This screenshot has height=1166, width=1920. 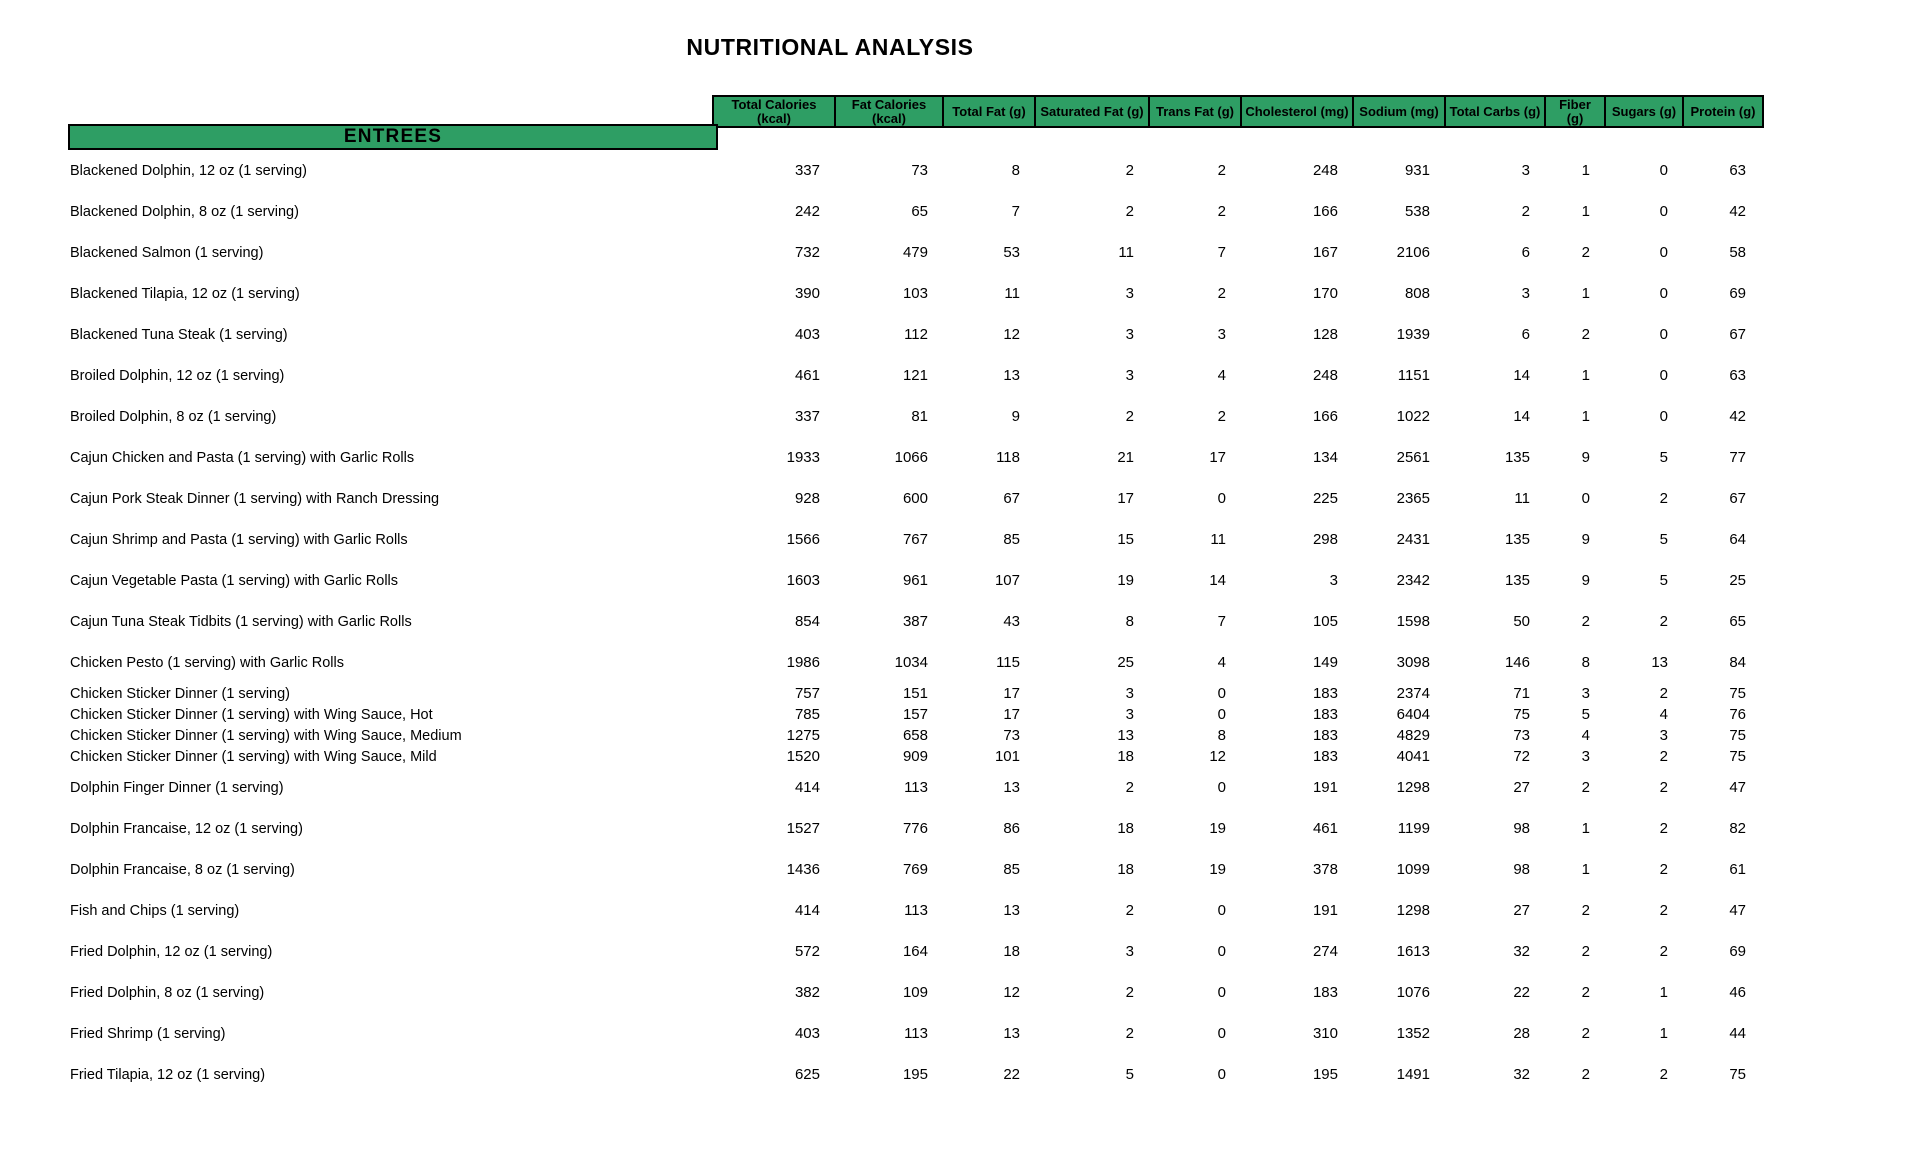 I want to click on row-values: 1933 1066 118 21 17 134 2561 135 9 5 77, so click(x=1236, y=457).